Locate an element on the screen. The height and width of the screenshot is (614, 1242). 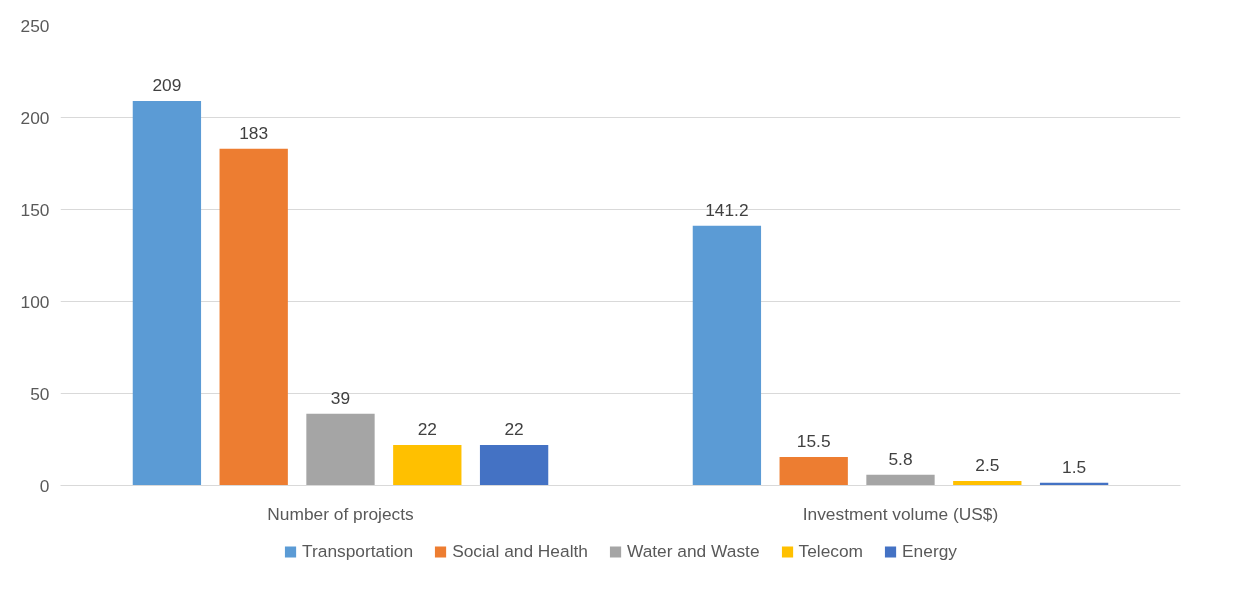
legend-label: Telecom is located at coordinates (831, 551).